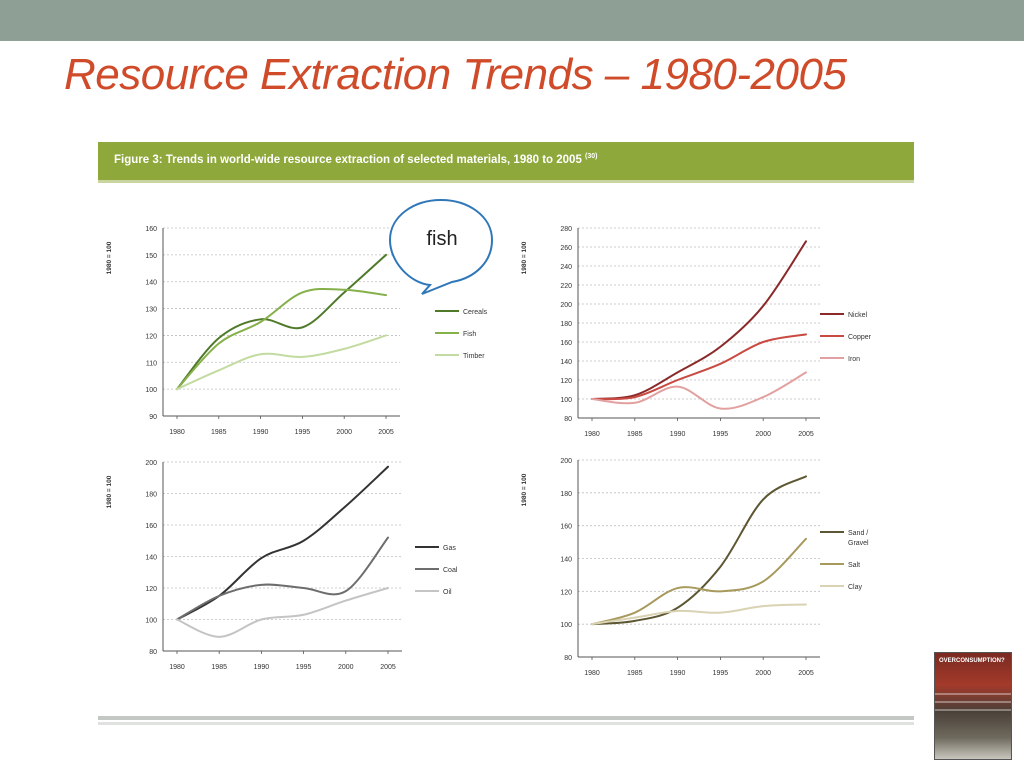 The height and width of the screenshot is (768, 1024). What do you see at coordinates (450, 570) in the screenshot?
I see `legend-label: Coal` at bounding box center [450, 570].